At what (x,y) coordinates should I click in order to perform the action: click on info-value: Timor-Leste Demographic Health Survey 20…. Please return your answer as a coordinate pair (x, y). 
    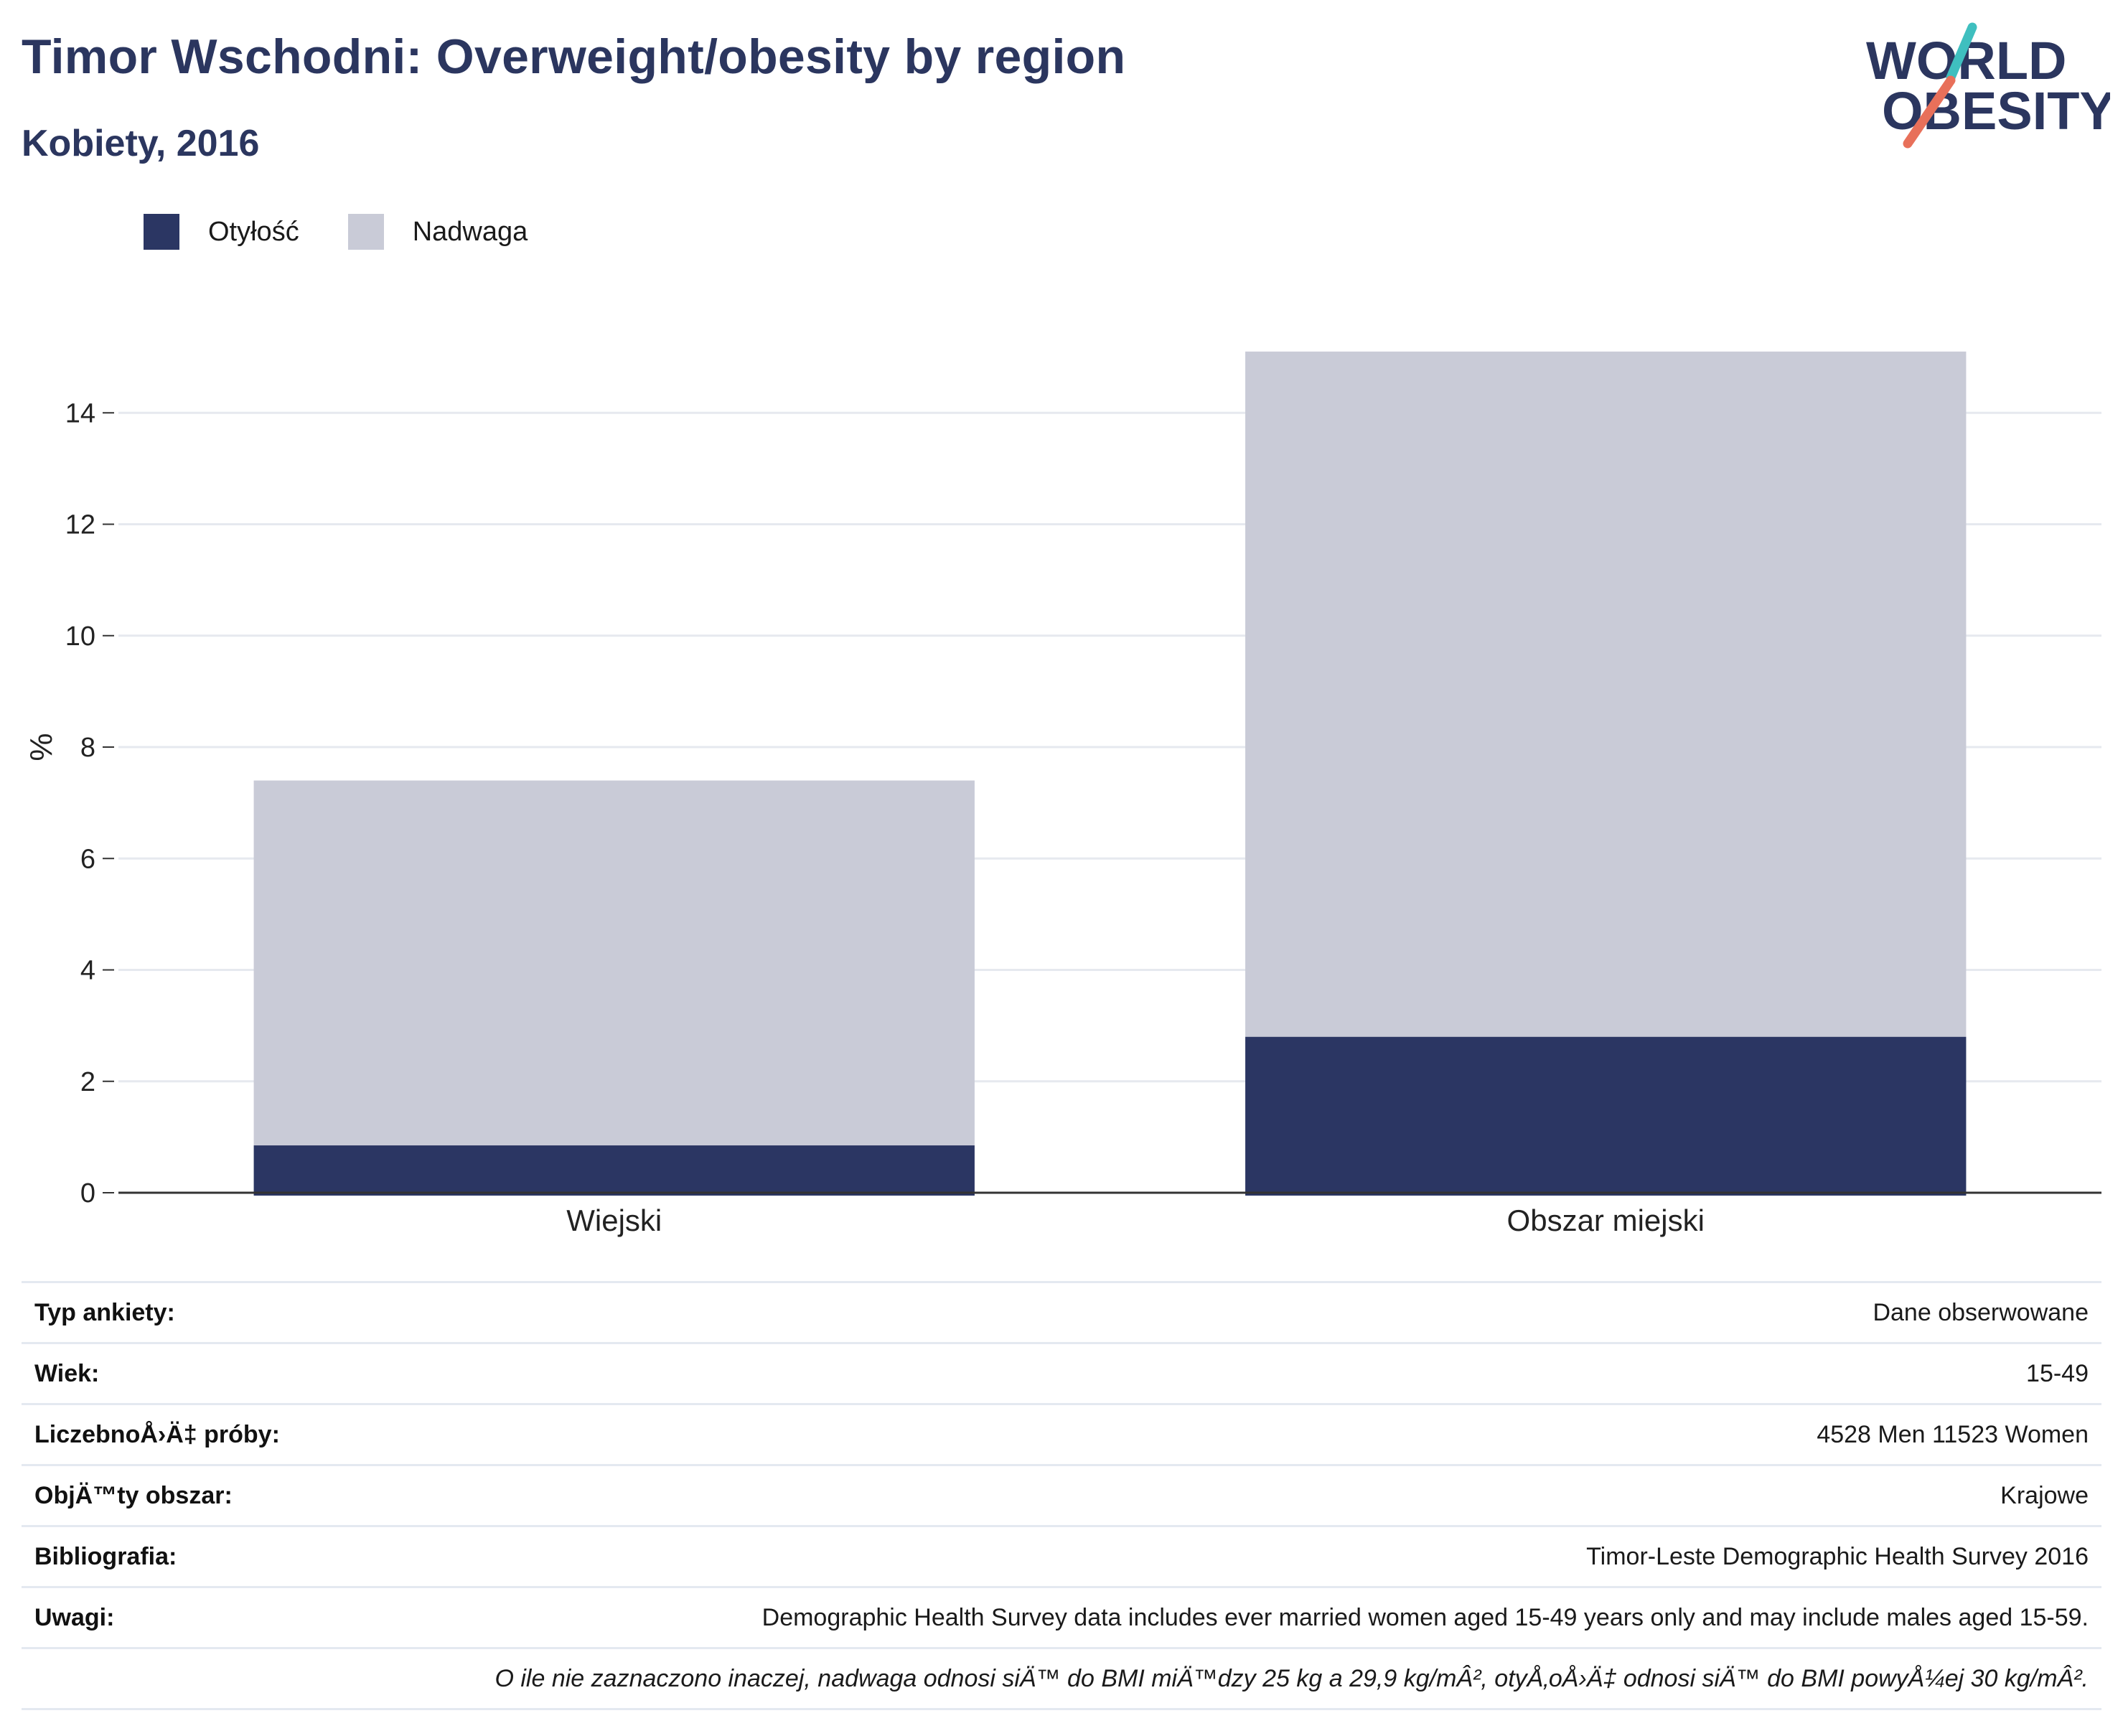
    Looking at the image, I should click on (1235, 1556).